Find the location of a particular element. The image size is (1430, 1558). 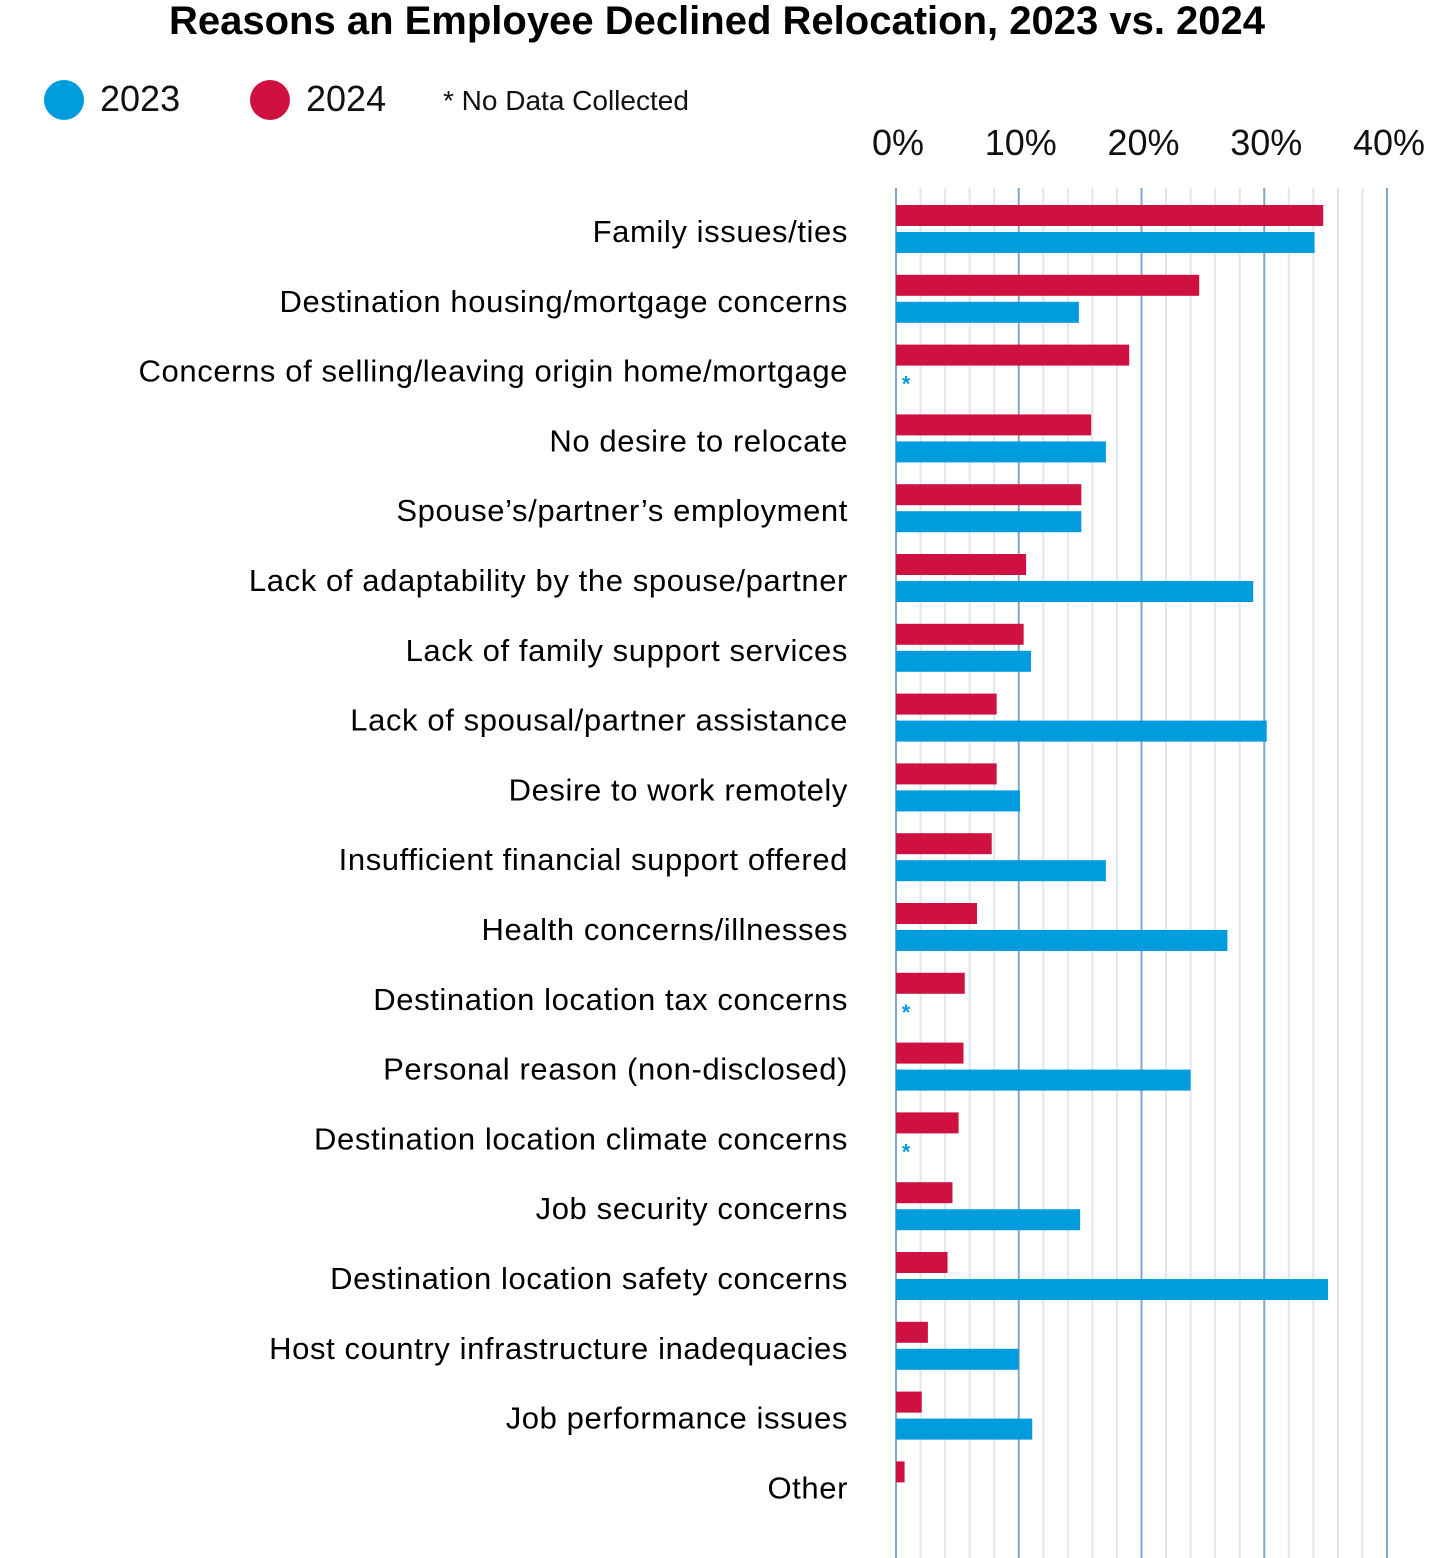

x-tick-label: 10% is located at coordinates (1021, 142).